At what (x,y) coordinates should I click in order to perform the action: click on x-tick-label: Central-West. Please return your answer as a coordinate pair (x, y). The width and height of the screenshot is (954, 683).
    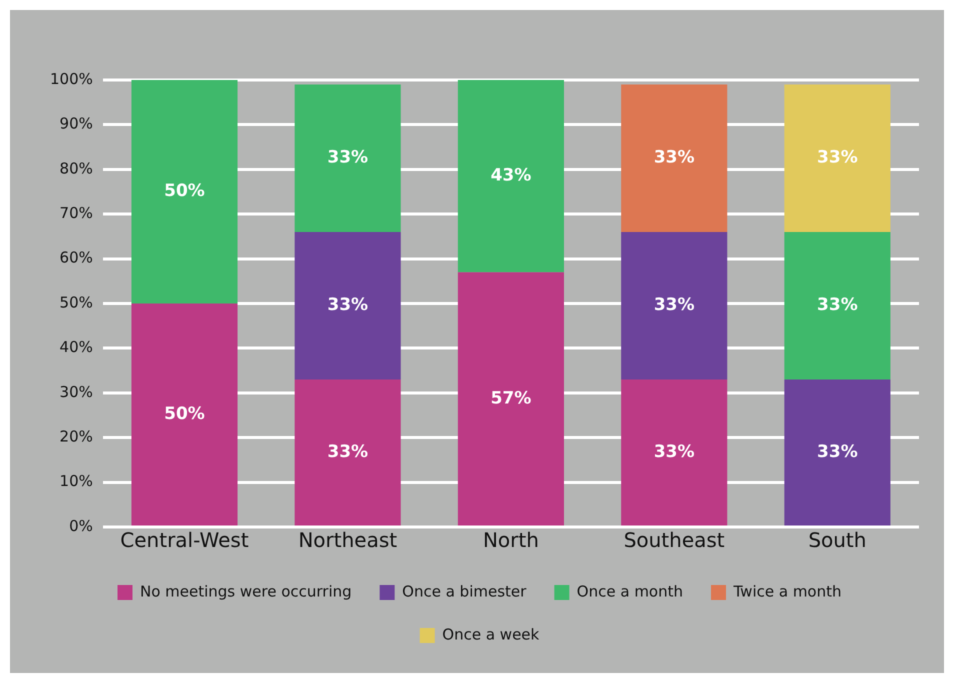
    Looking at the image, I should click on (184, 540).